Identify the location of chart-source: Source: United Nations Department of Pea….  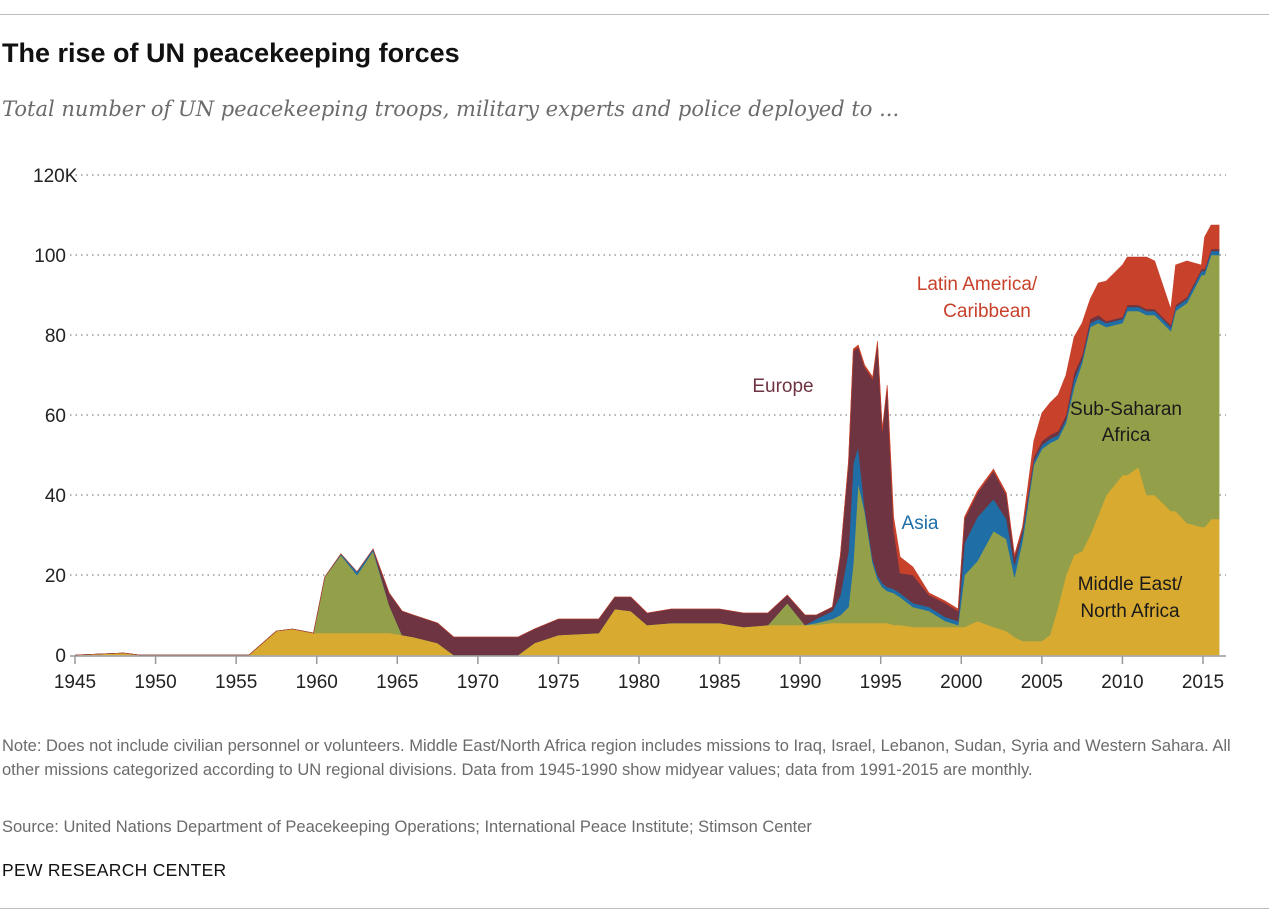
(407, 827).